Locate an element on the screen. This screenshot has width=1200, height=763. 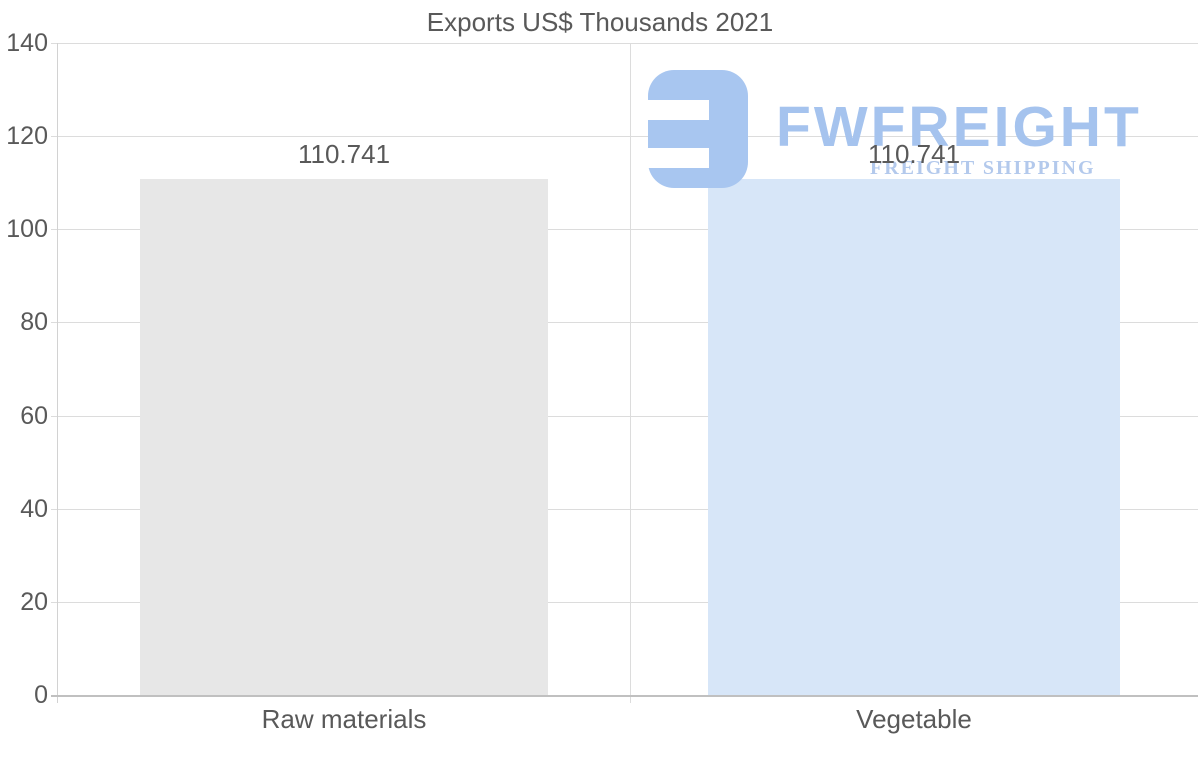
y-axis-tick-label: 140 is located at coordinates (27, 43).